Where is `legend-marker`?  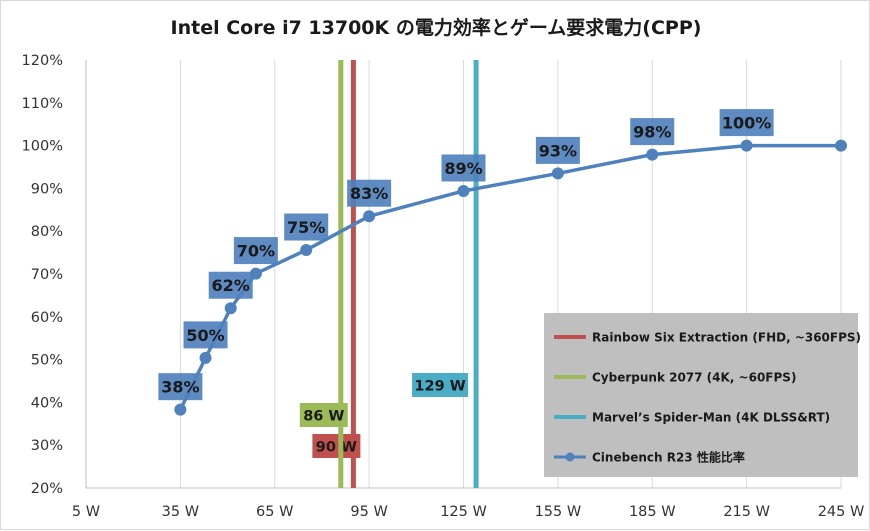
legend-marker is located at coordinates (570, 457).